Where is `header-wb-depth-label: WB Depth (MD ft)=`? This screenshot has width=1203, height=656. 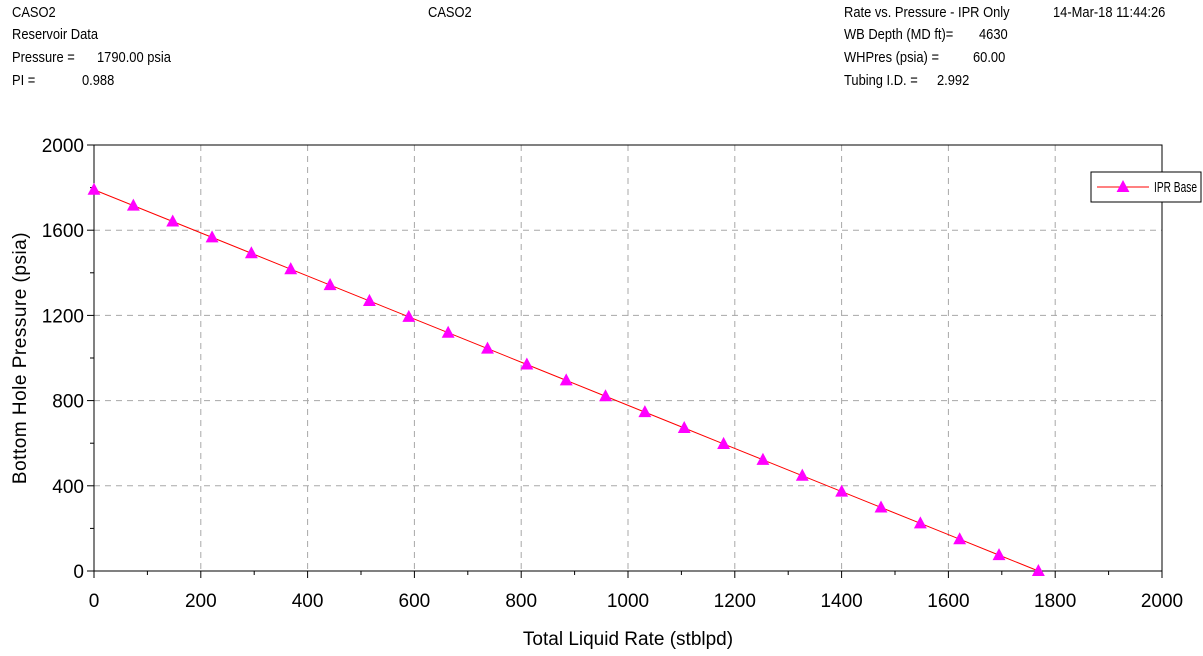 header-wb-depth-label: WB Depth (MD ft)= is located at coordinates (899, 34).